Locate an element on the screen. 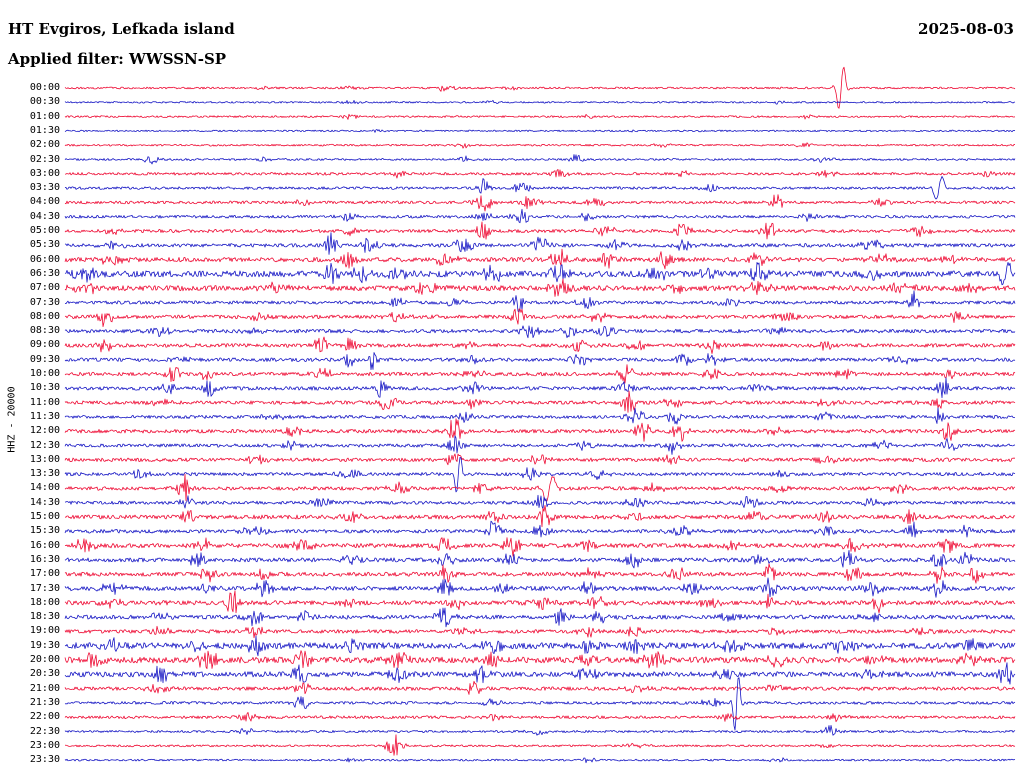  time-label: 10:30 is located at coordinates (44, 388).